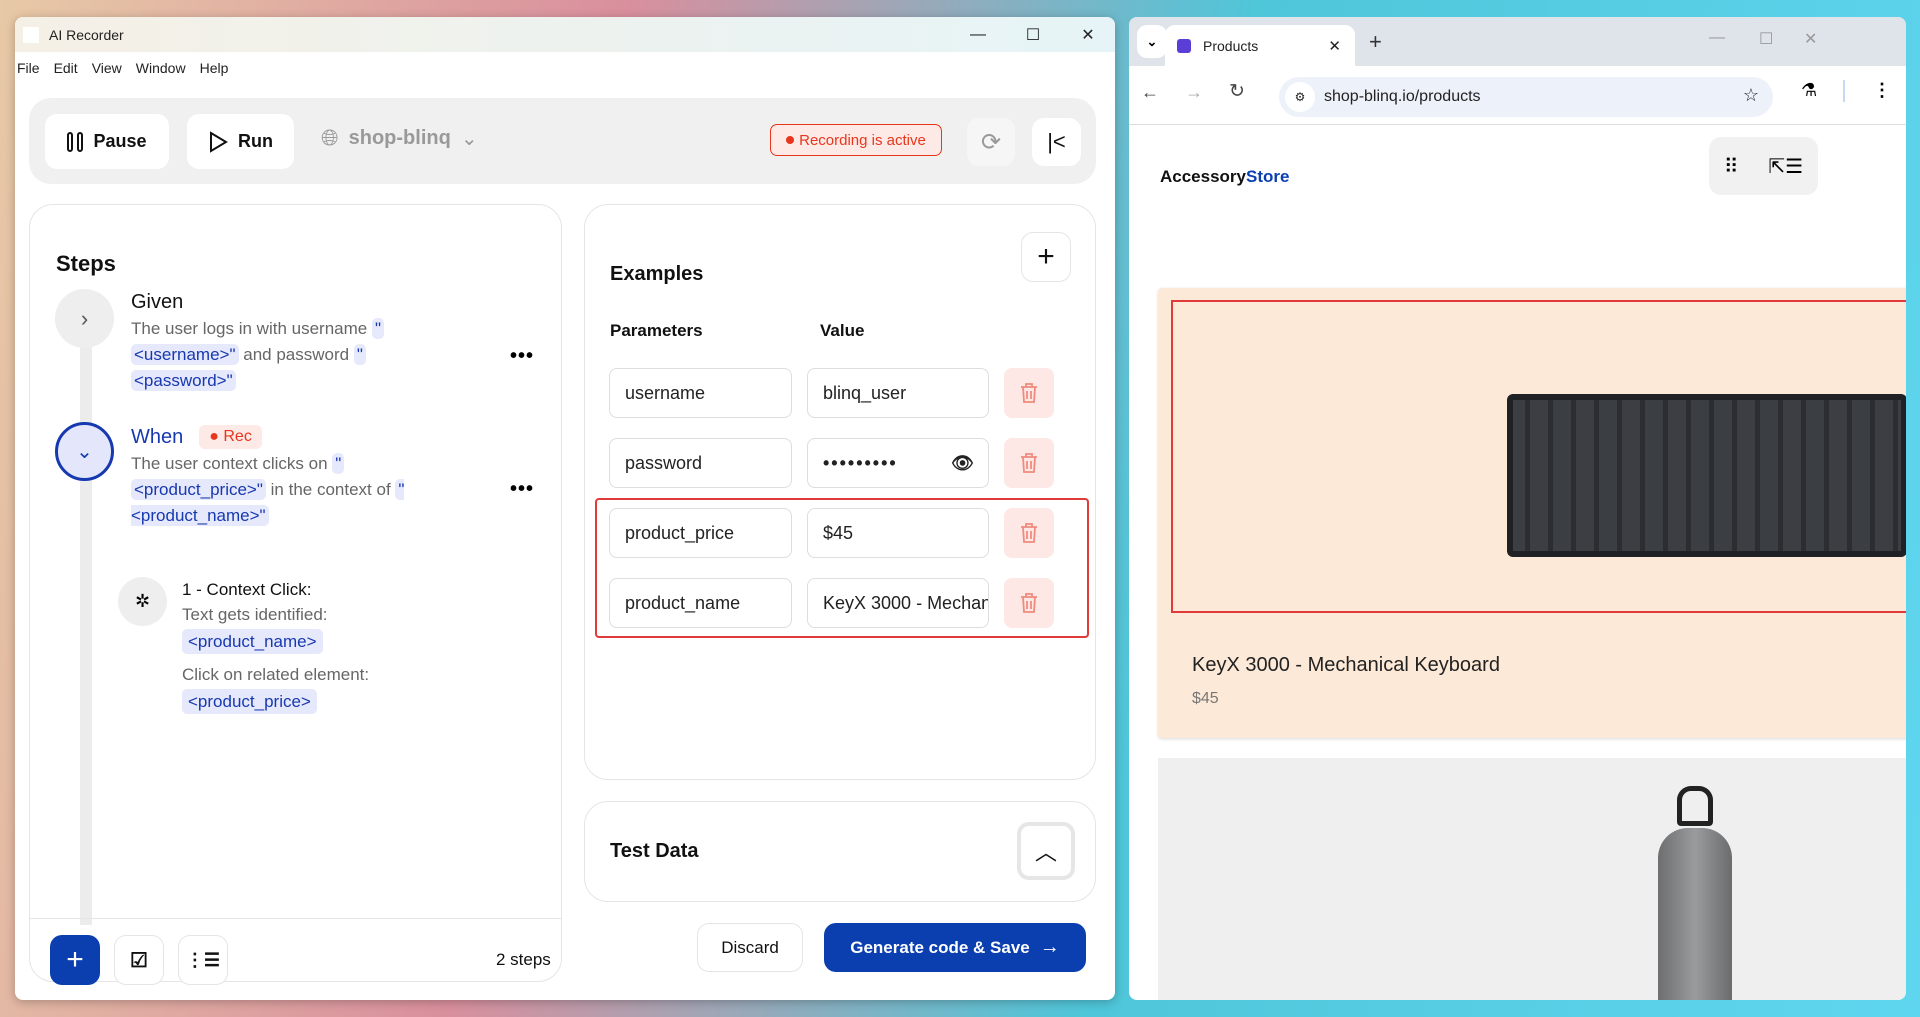 This screenshot has width=1920, height=1017. What do you see at coordinates (1046, 851) in the screenshot?
I see `collapse-test-data-button: ︿` at bounding box center [1046, 851].